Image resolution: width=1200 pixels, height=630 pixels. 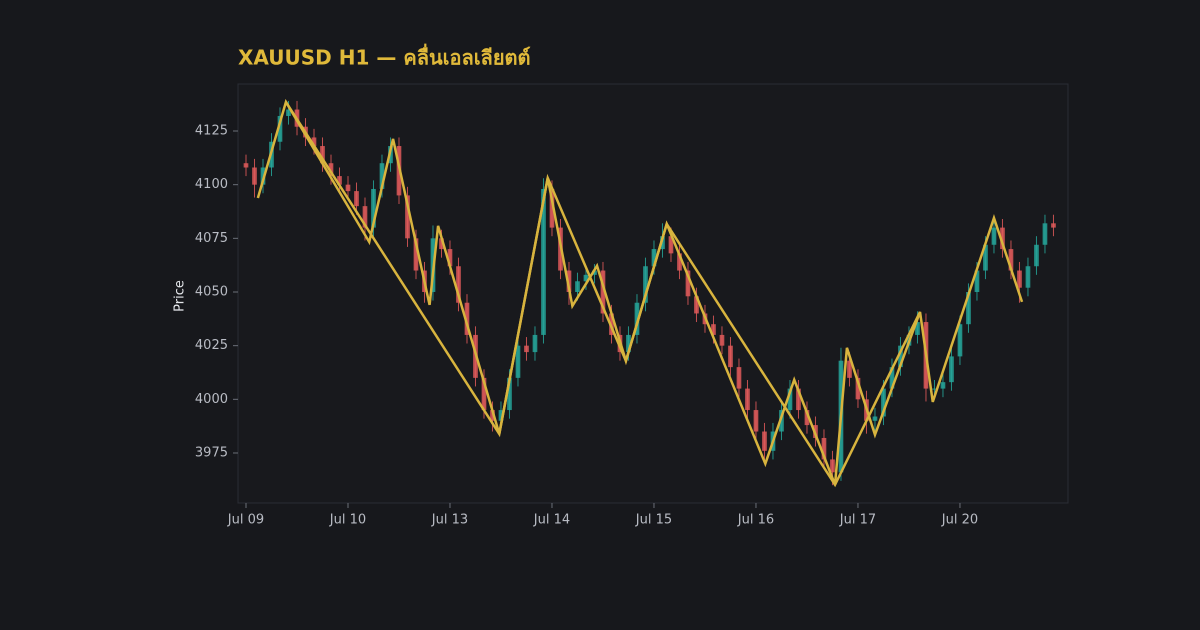 What do you see at coordinates (959, 520) in the screenshot?
I see `x-tick-label: Jul 20` at bounding box center [959, 520].